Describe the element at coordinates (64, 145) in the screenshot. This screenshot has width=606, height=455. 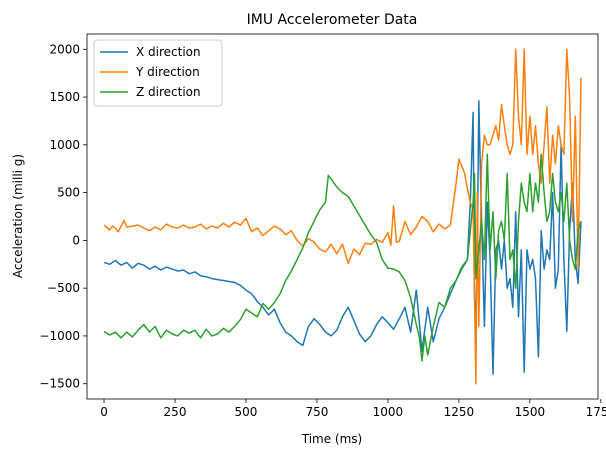
I see `y-tick-label: 1000` at that location.